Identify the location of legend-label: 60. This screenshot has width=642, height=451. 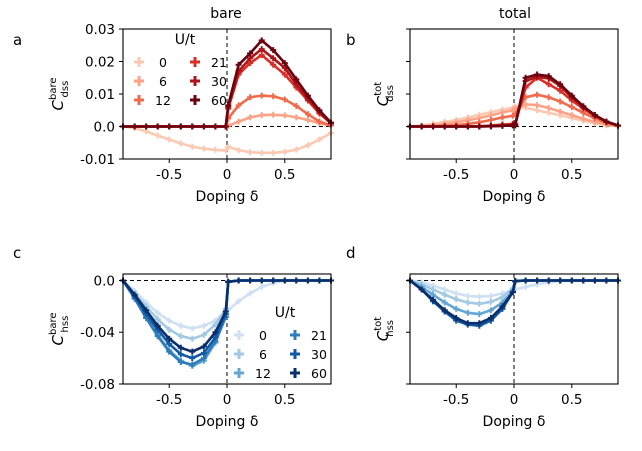
(319, 373).